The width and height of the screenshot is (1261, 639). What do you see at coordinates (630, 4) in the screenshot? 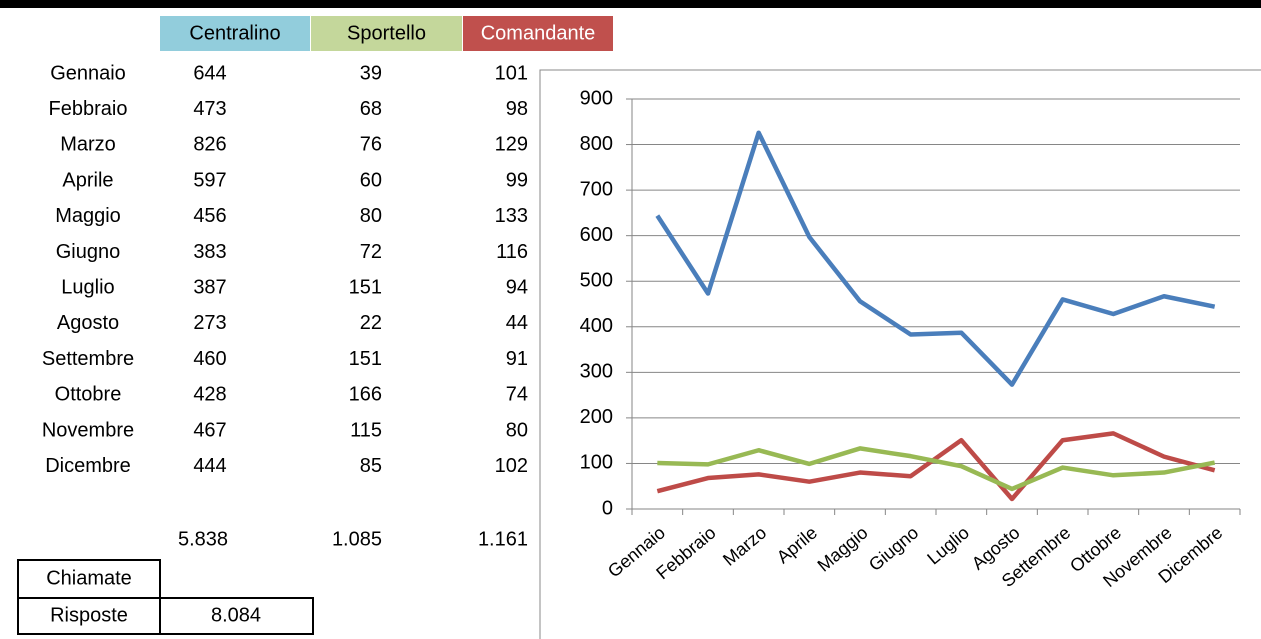
I see `top-border` at bounding box center [630, 4].